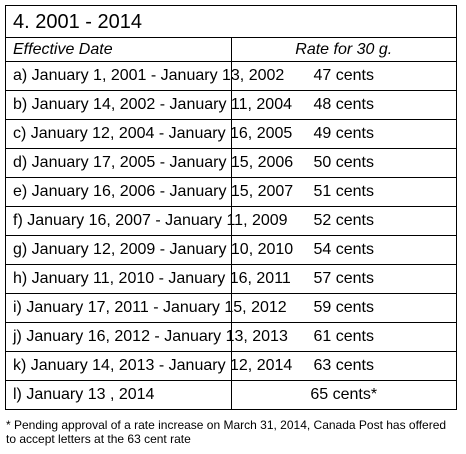 The width and height of the screenshot is (466, 454). I want to click on row-date: b) January 14, 2002 - January 11, 2004, so click(148, 105).